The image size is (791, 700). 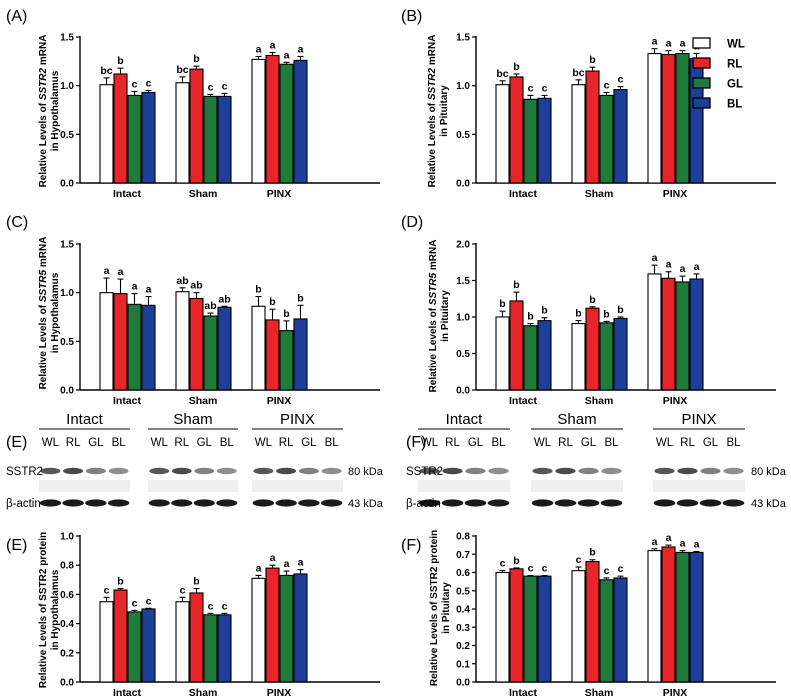 I want to click on y-tick-label: 0.3, so click(x=463, y=628).